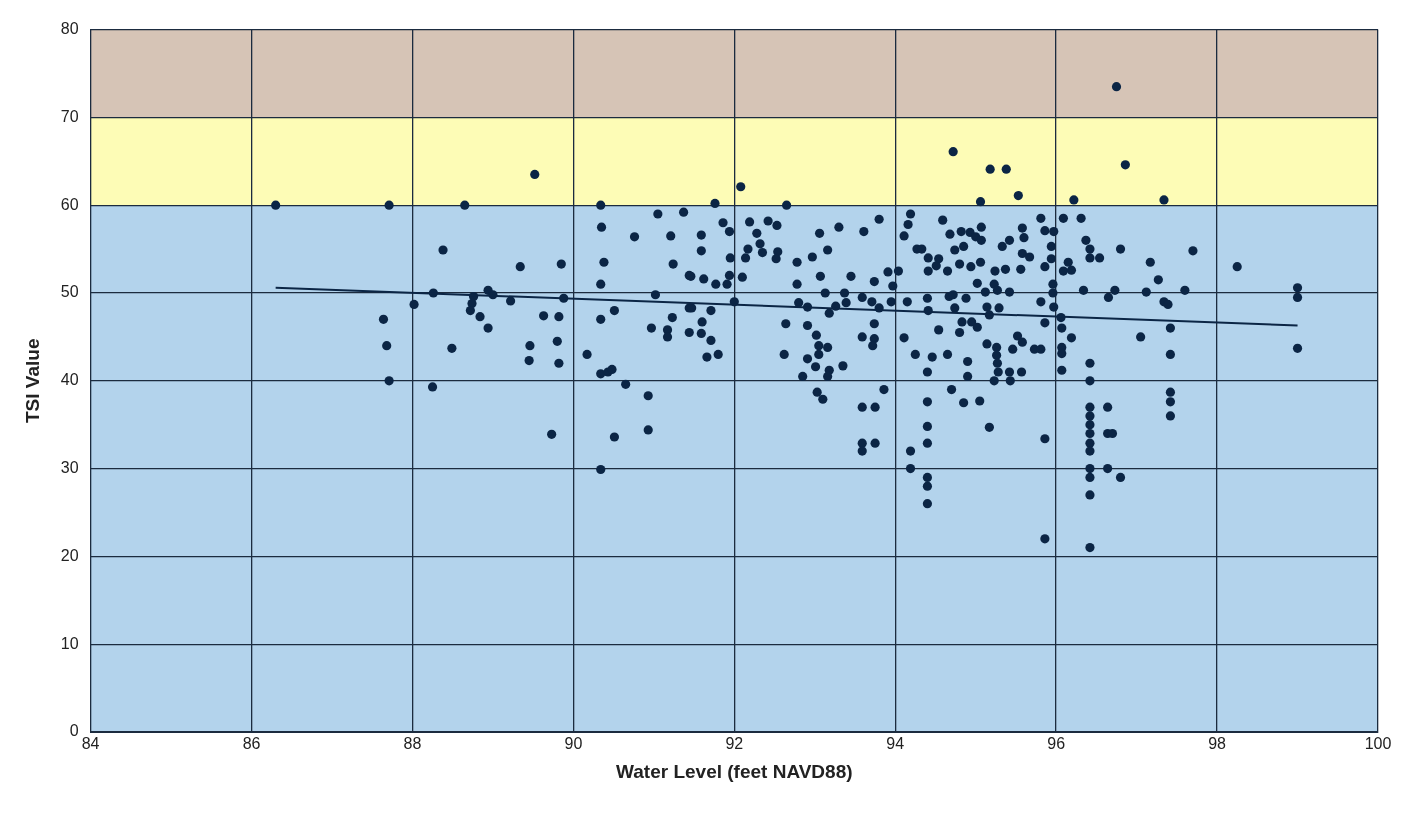  What do you see at coordinates (69, 380) in the screenshot?
I see `y-tick-label: 40` at bounding box center [69, 380].